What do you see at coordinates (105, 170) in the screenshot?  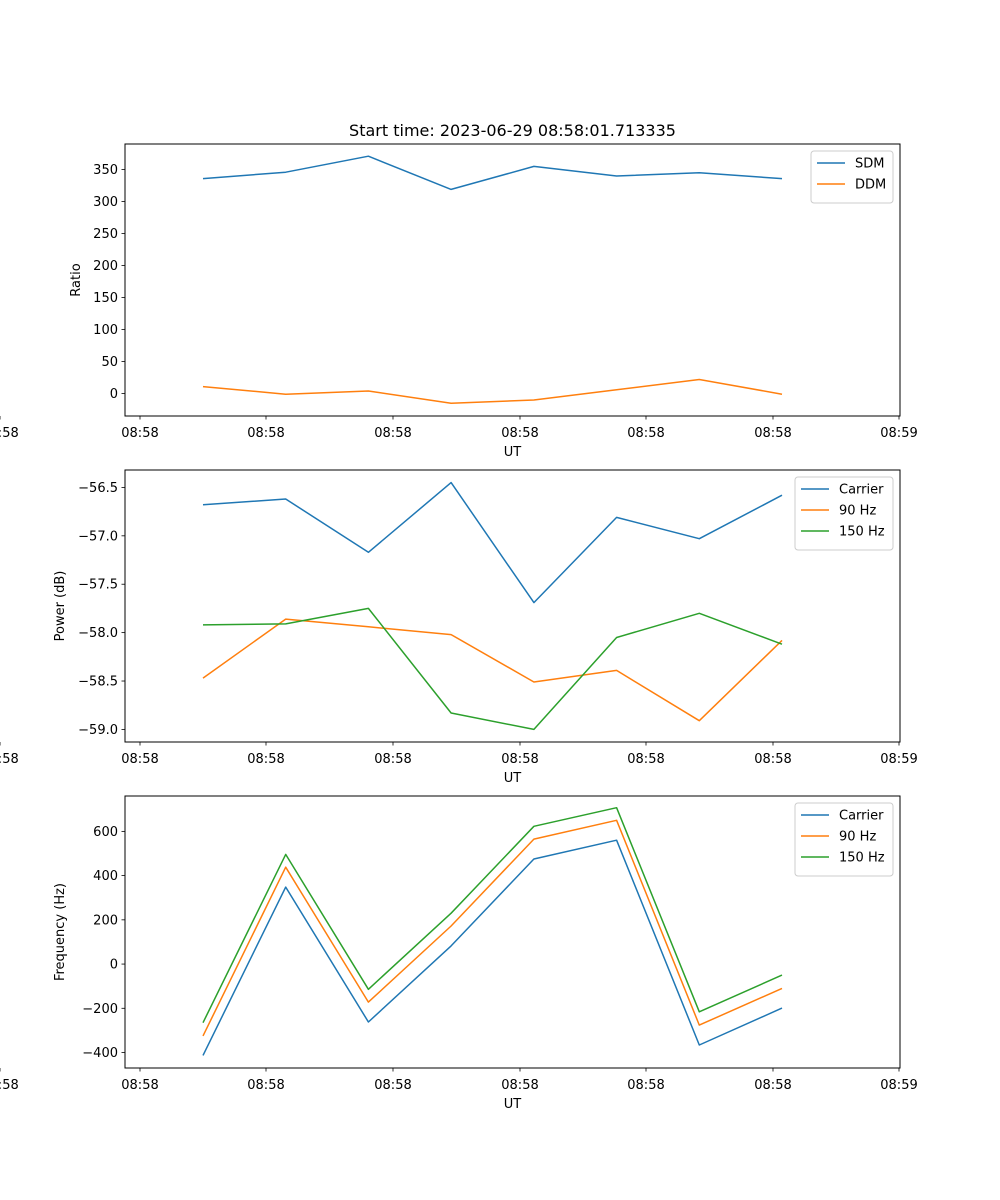 I see `y-tick-label: 350` at bounding box center [105, 170].